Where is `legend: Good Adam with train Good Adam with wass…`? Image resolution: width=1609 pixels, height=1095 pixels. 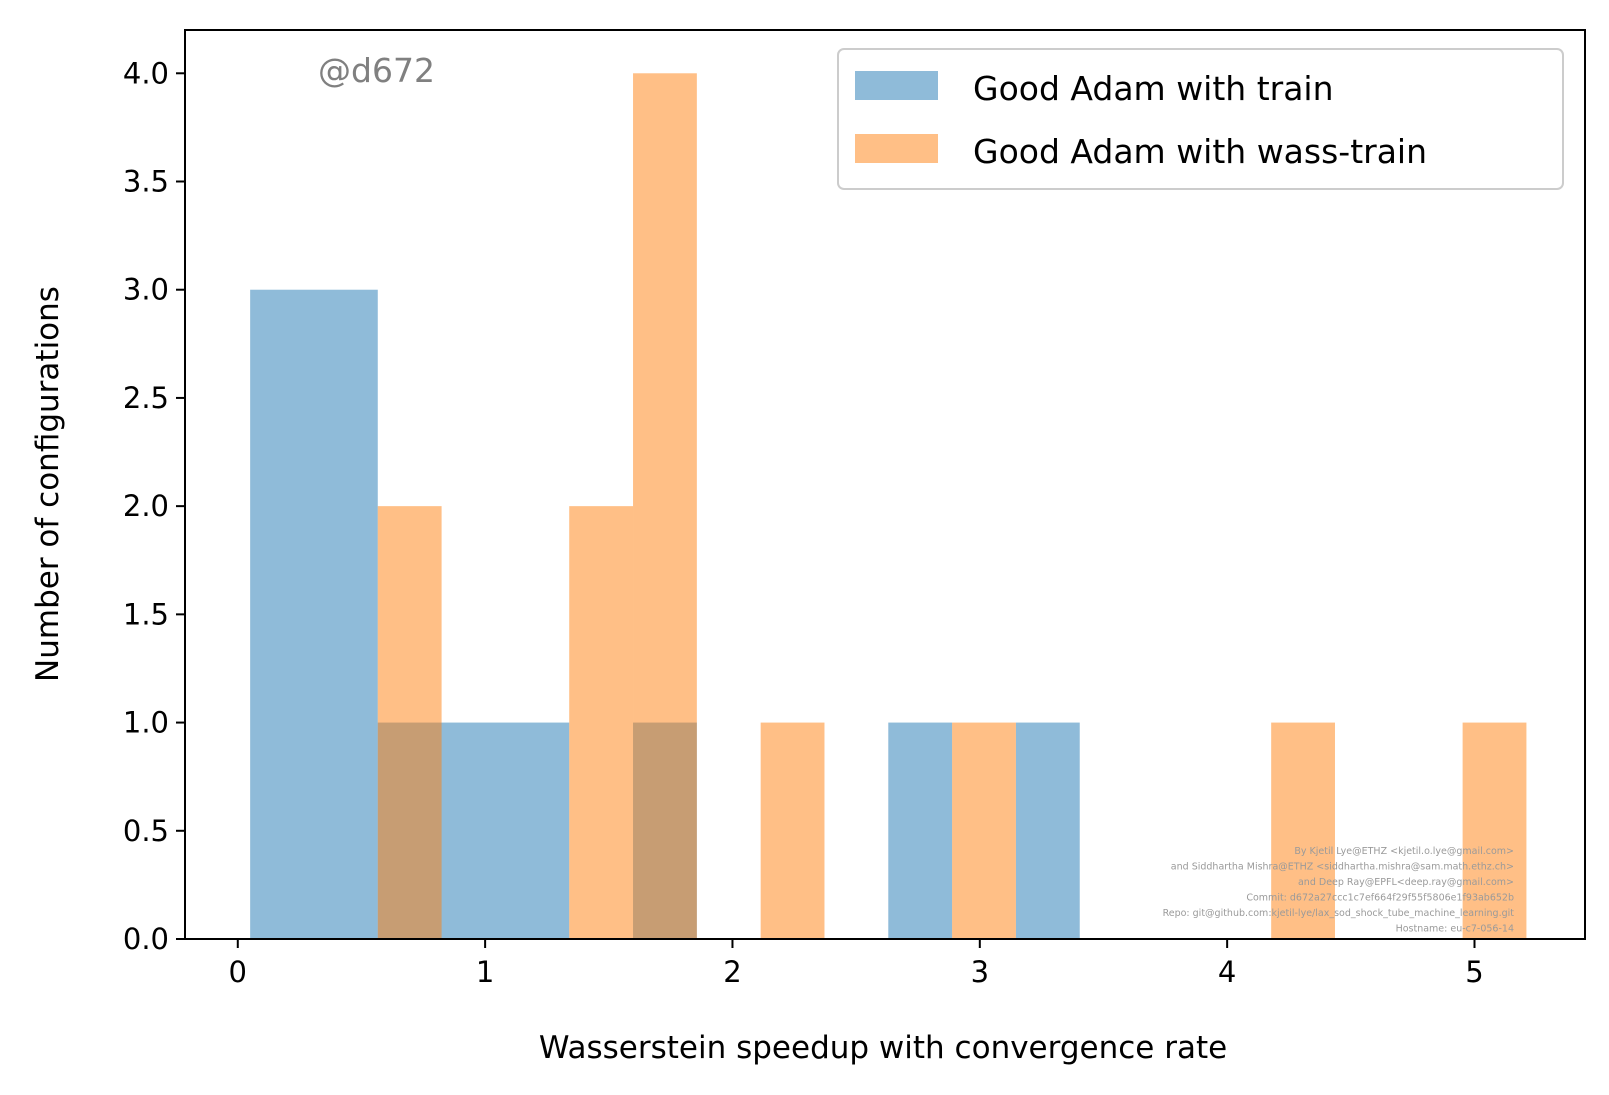
legend: Good Adam with train Good Adam with wass… is located at coordinates (1200, 119).